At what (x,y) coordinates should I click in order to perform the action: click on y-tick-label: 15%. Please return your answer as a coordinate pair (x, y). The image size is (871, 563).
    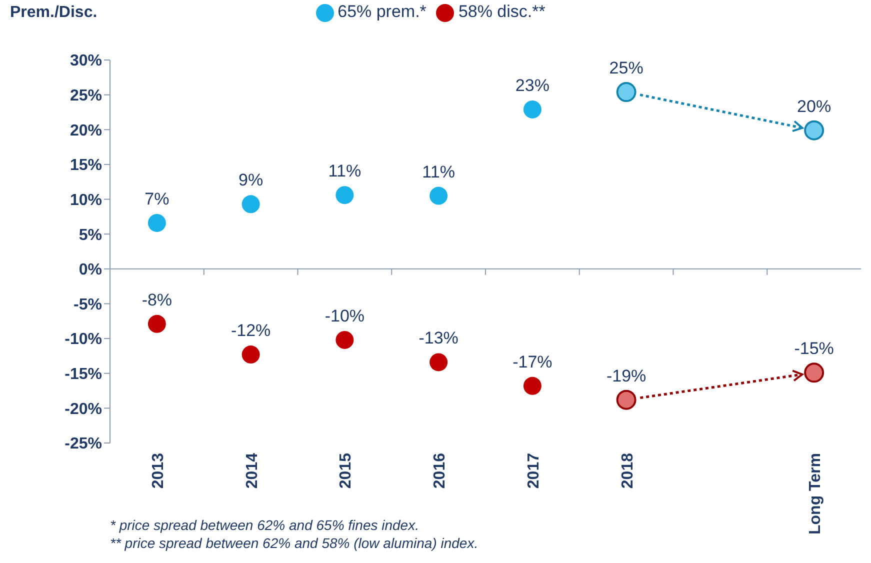
    Looking at the image, I should click on (86, 165).